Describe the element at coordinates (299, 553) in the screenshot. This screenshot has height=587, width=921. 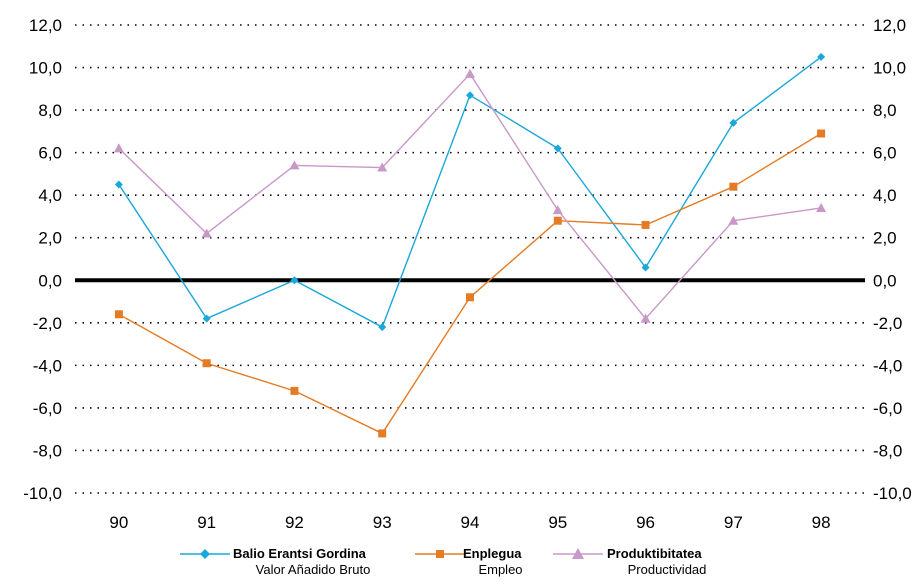
I see `legend-label: Balio Erantsi Gordina` at that location.